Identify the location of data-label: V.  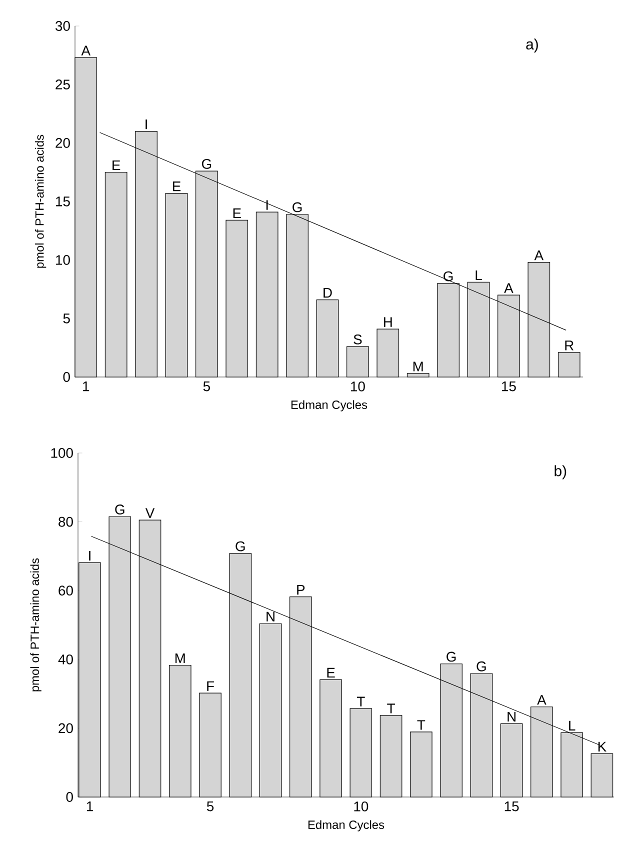
(150, 513).